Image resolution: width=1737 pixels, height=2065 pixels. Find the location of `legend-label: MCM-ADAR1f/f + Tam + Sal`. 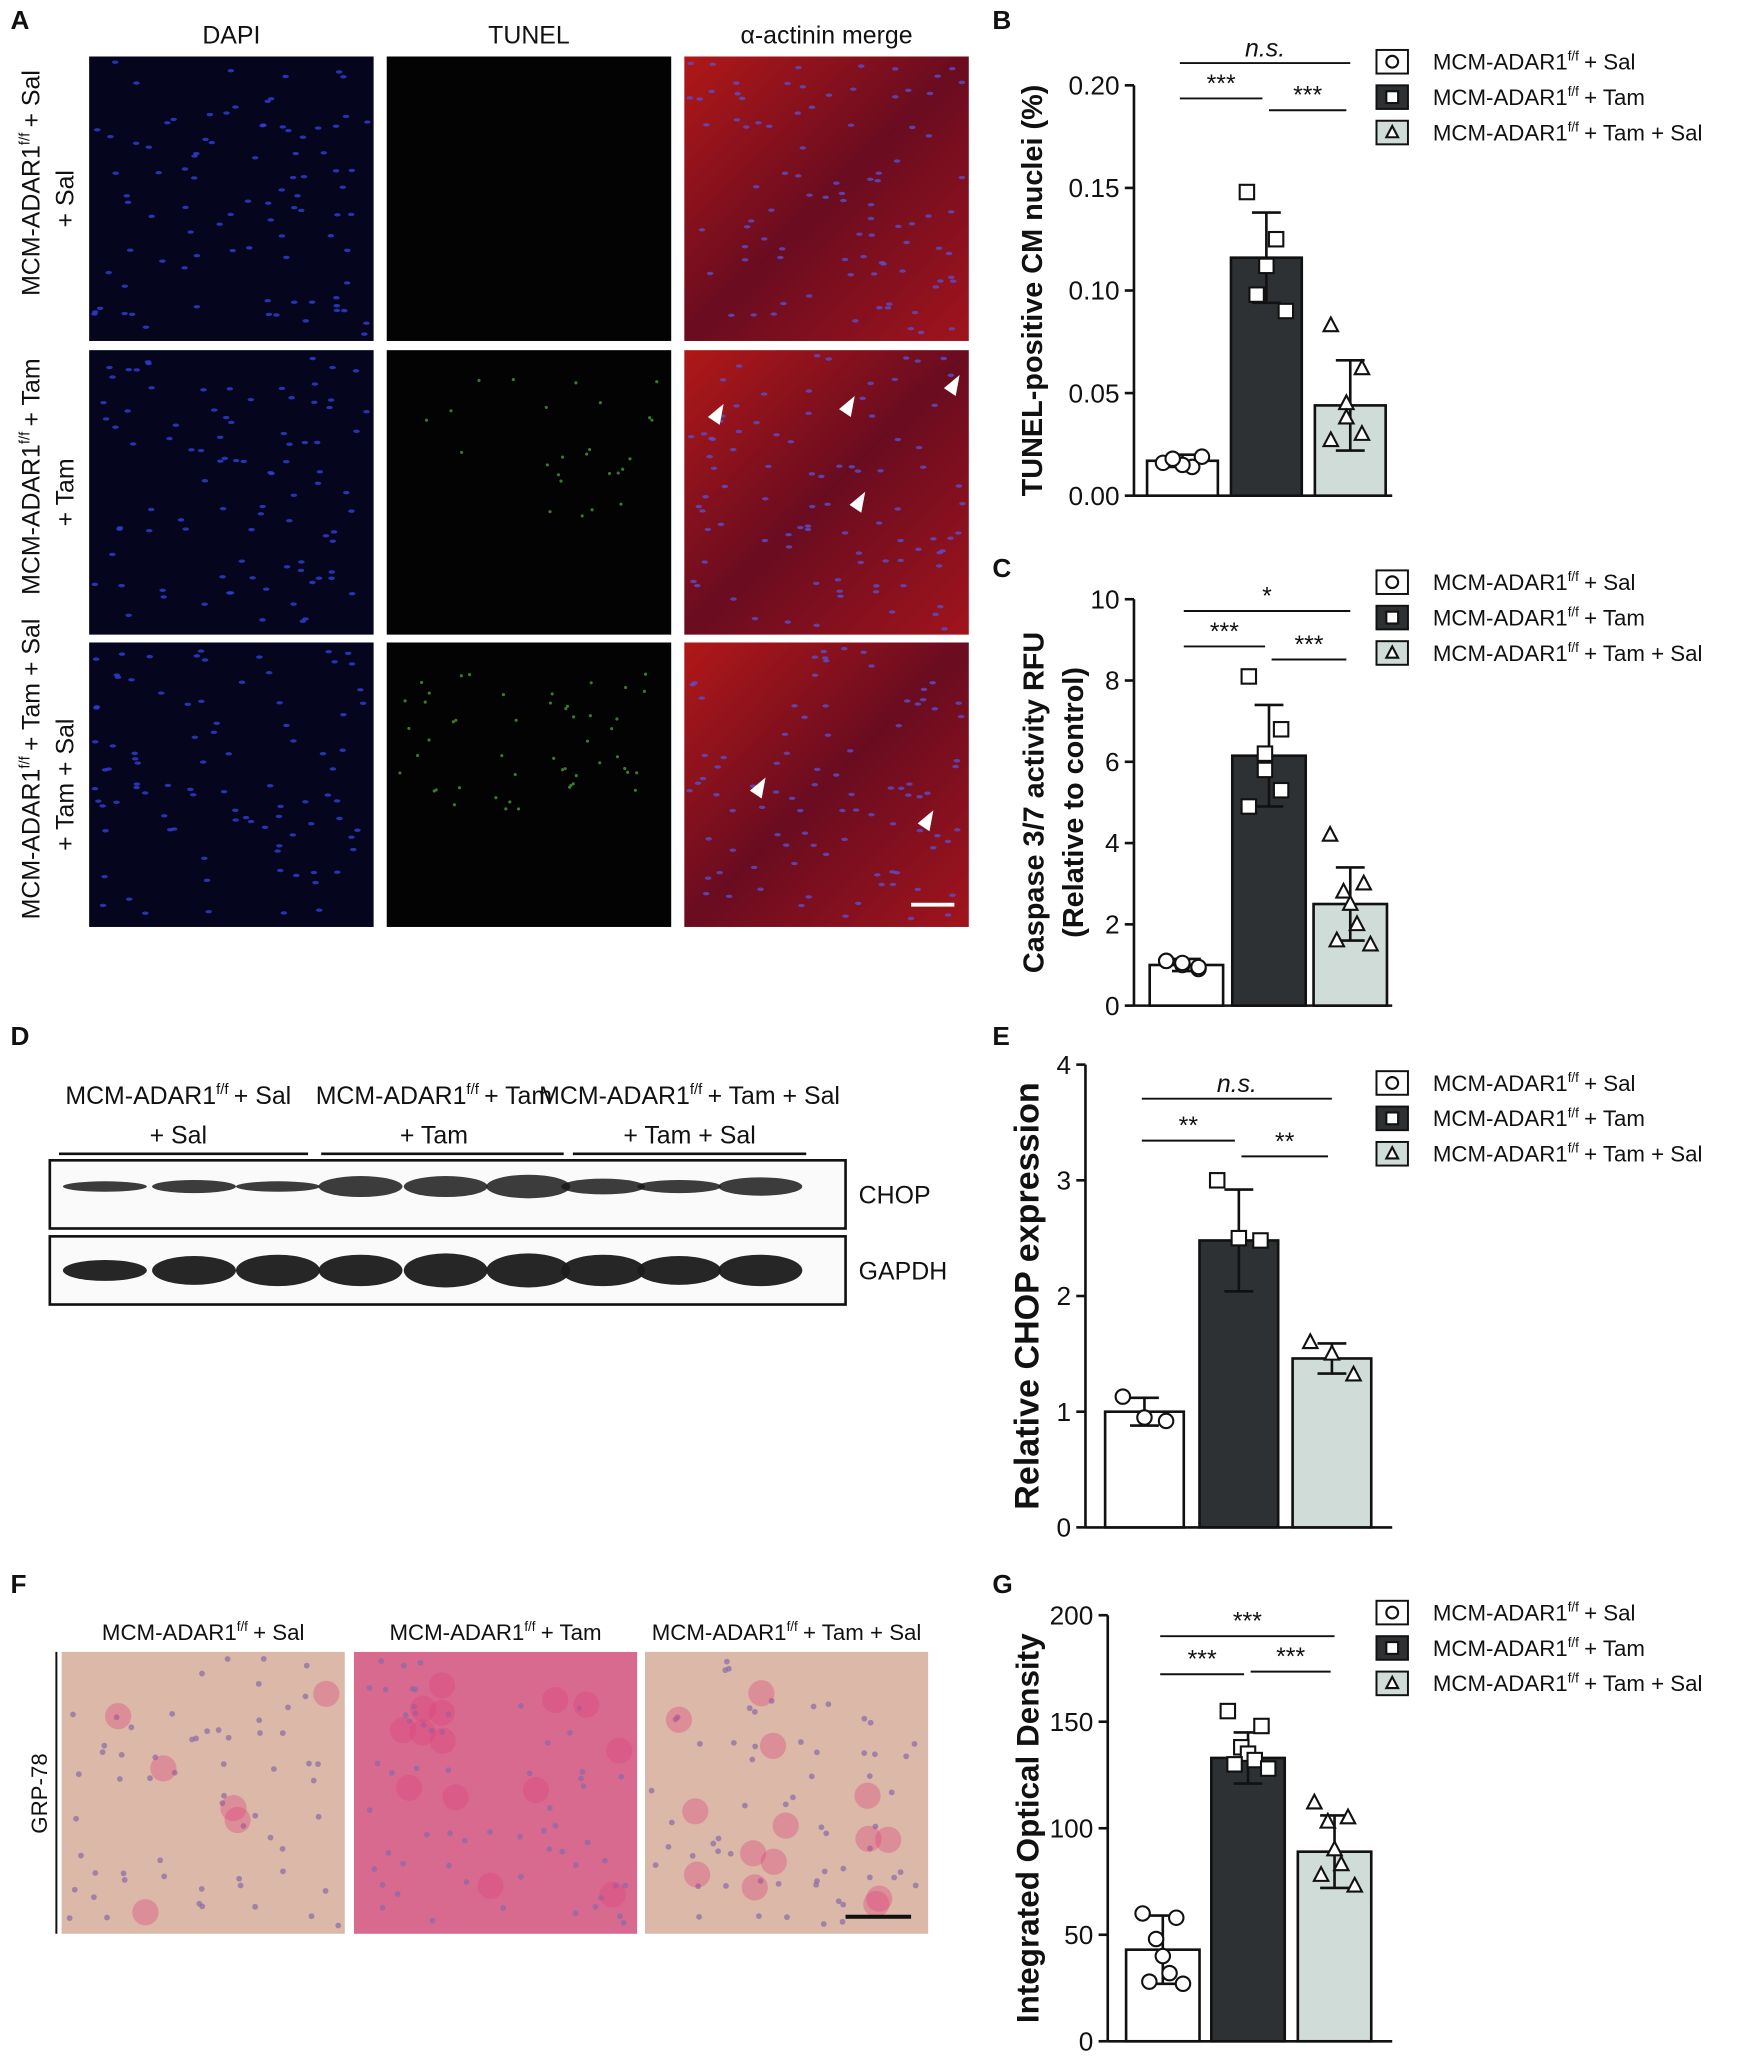

legend-label: MCM-ADAR1f/f + Tam + Sal is located at coordinates (1568, 1683).